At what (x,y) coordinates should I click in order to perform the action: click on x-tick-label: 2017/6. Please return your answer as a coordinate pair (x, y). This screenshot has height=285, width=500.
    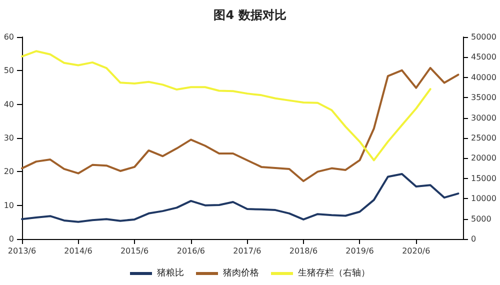
    Looking at the image, I should click on (247, 251).